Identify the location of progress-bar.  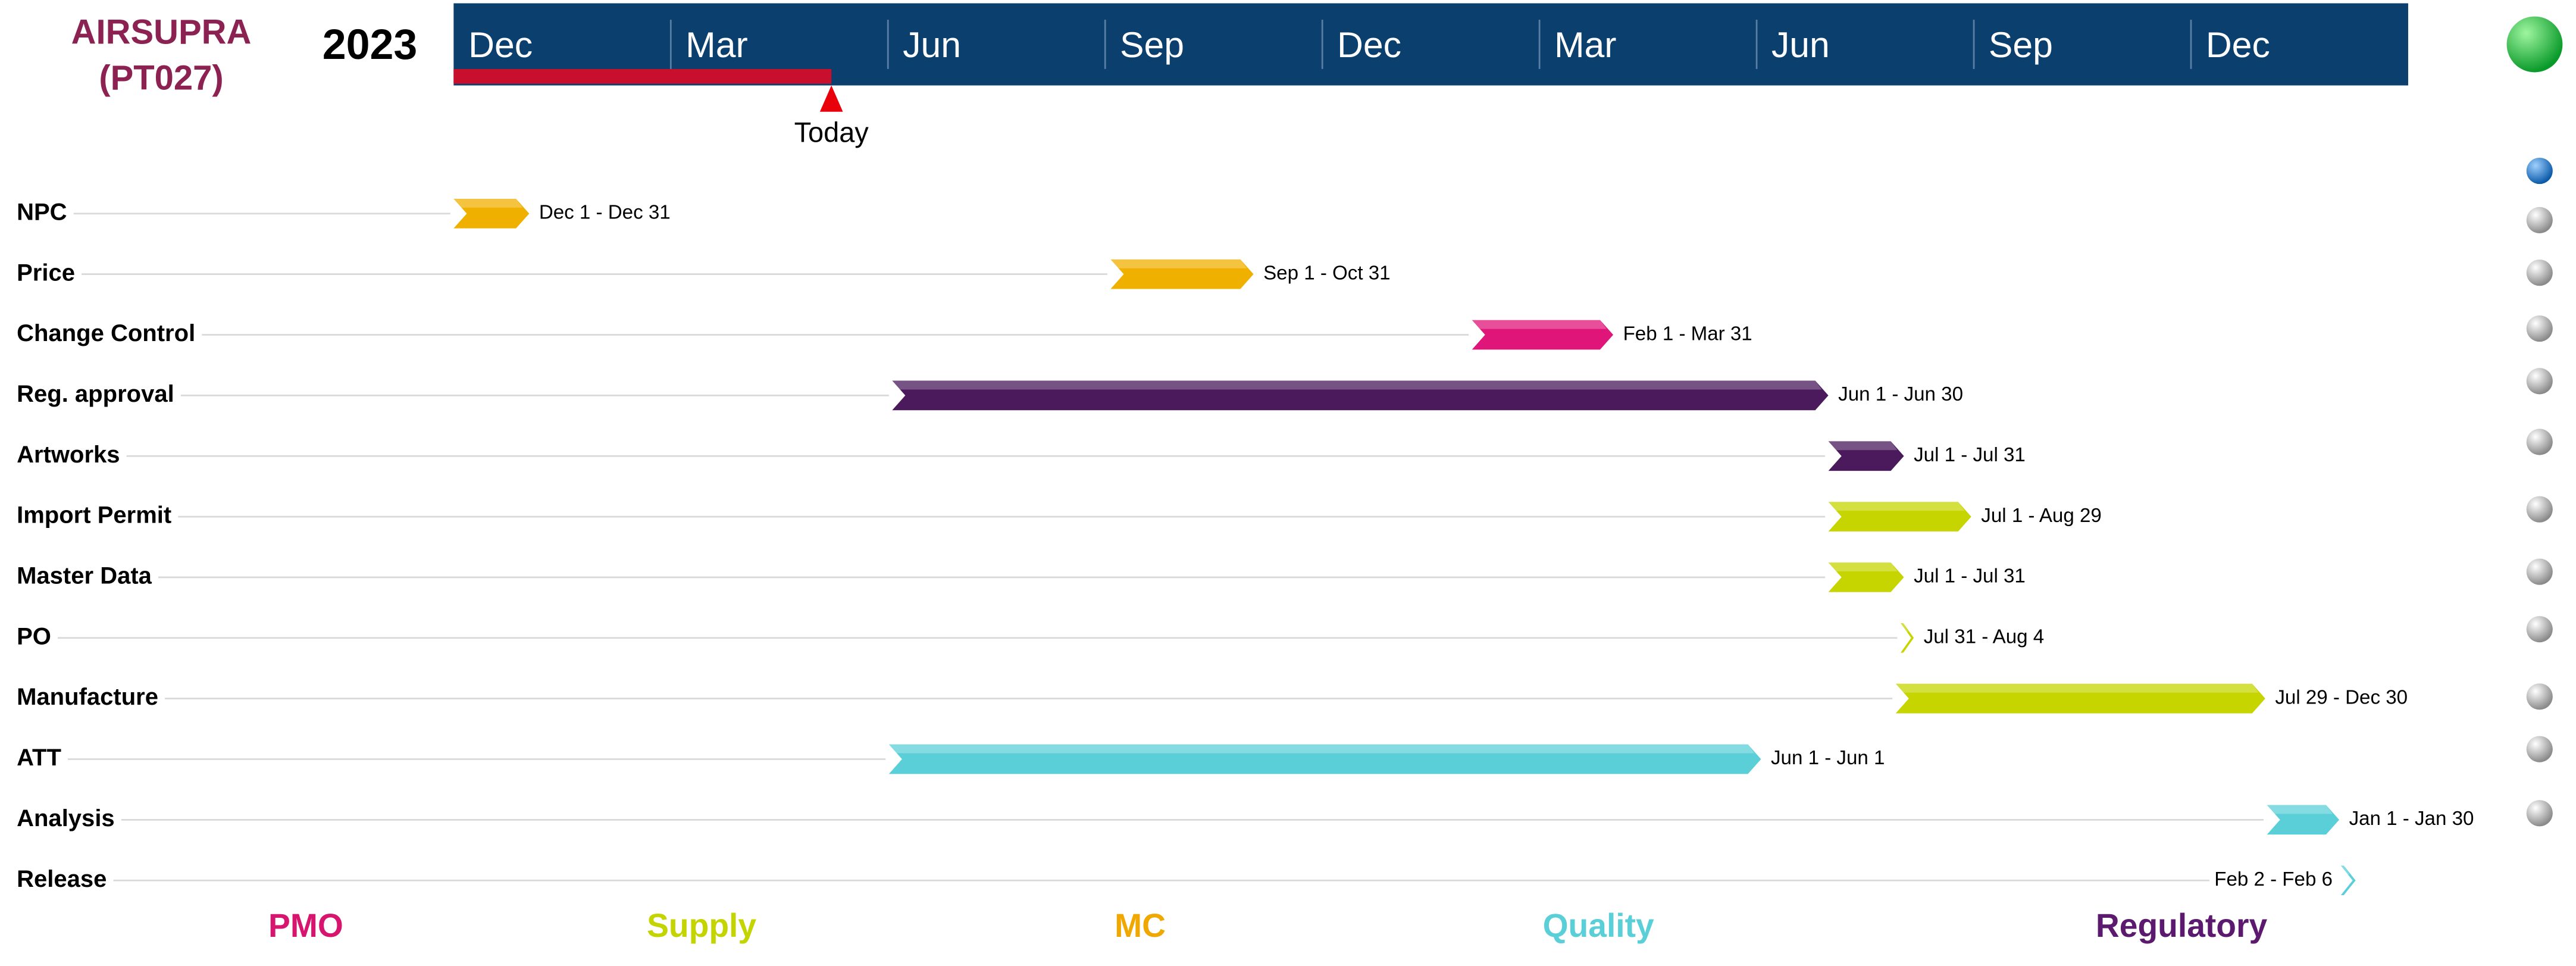
(642, 76).